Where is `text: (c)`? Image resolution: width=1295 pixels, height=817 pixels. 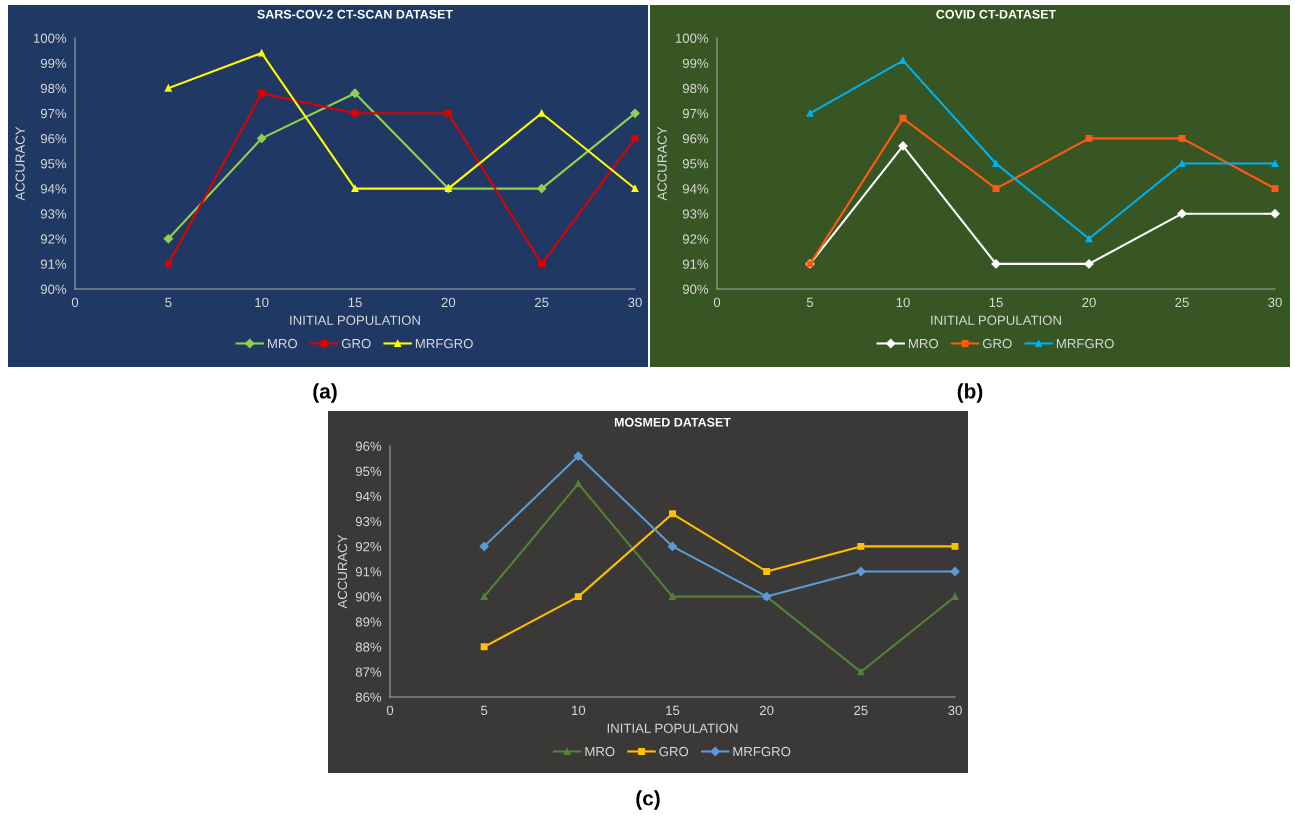
text: (c) is located at coordinates (648, 800).